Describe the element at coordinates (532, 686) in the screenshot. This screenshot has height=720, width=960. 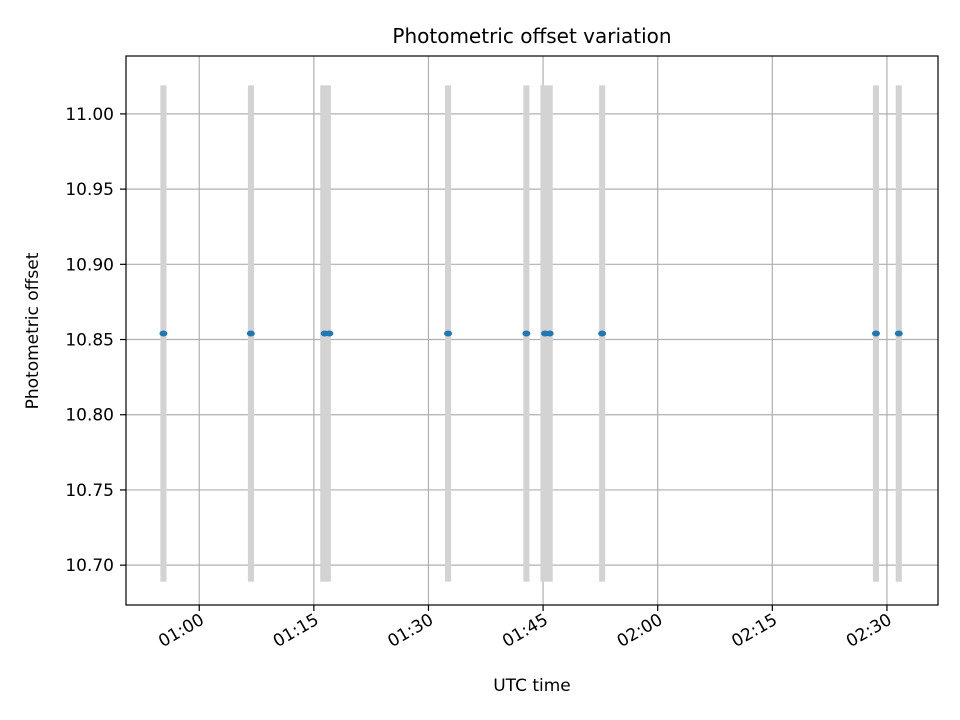
I see `x-axis-label: UTC time` at that location.